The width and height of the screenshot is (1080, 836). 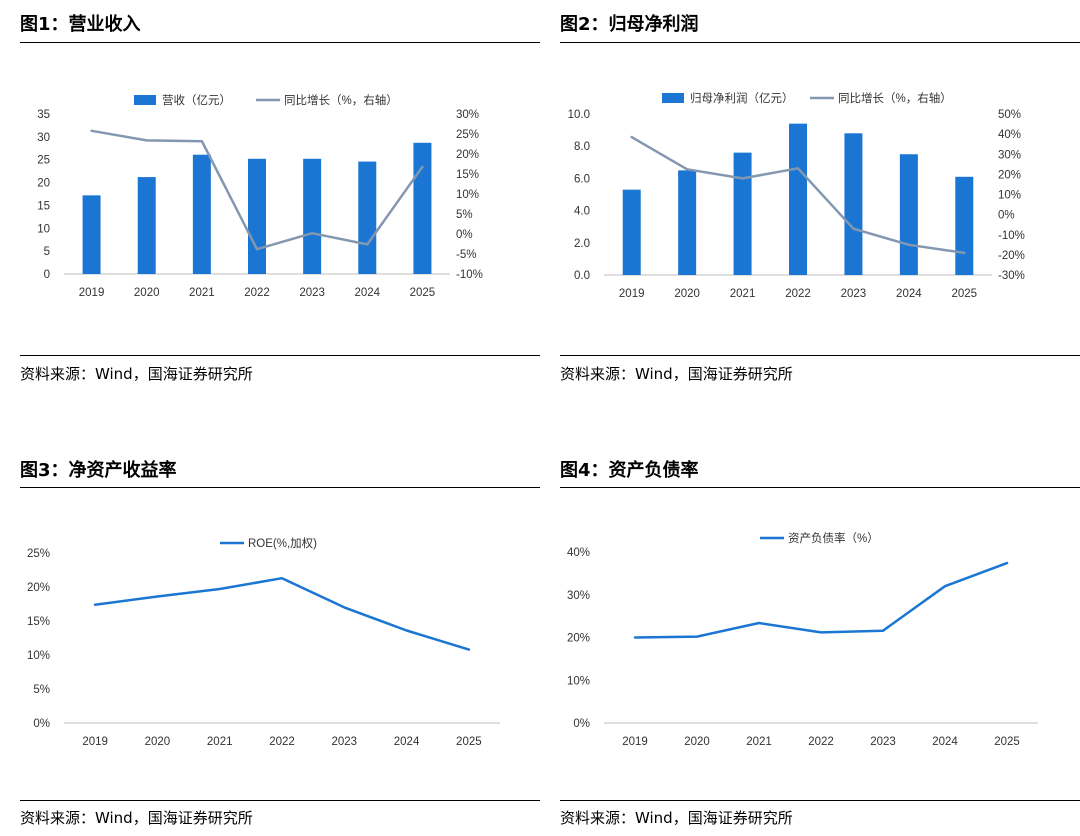 What do you see at coordinates (280, 42) in the screenshot?
I see `figure-1-top-rule` at bounding box center [280, 42].